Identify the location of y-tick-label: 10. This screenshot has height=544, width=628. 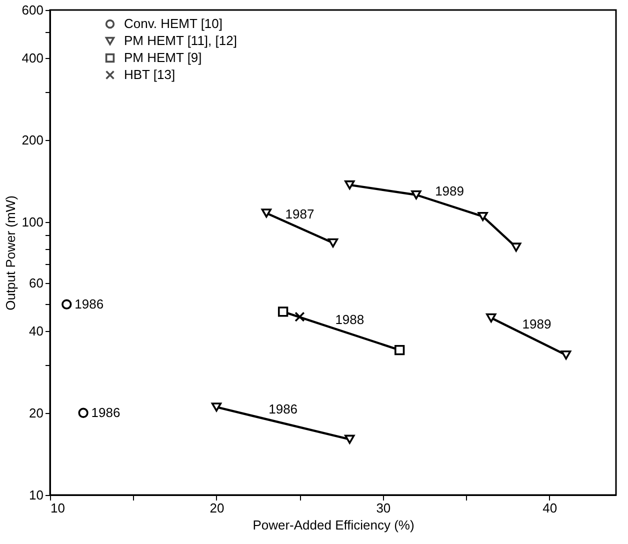
(36, 495).